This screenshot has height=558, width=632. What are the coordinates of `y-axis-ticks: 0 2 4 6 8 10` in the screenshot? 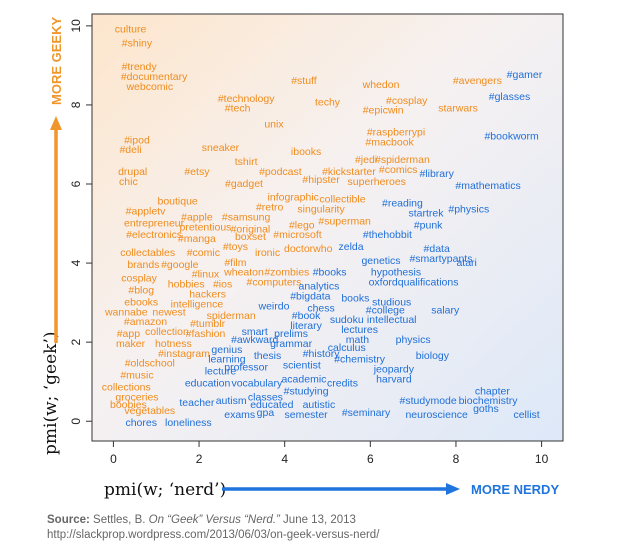 It's located at (80, 222).